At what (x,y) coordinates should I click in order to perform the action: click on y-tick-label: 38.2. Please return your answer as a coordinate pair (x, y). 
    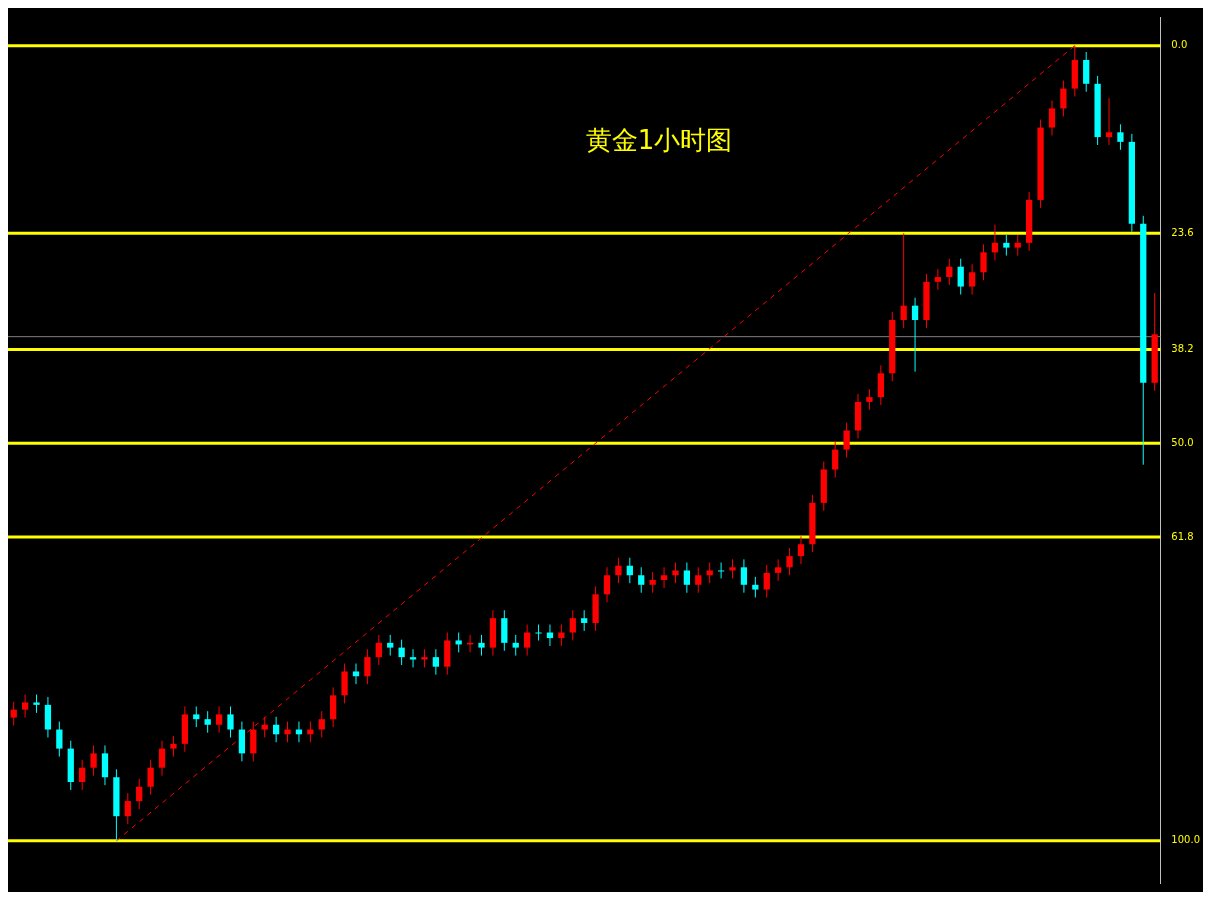
    Looking at the image, I should click on (1182, 348).